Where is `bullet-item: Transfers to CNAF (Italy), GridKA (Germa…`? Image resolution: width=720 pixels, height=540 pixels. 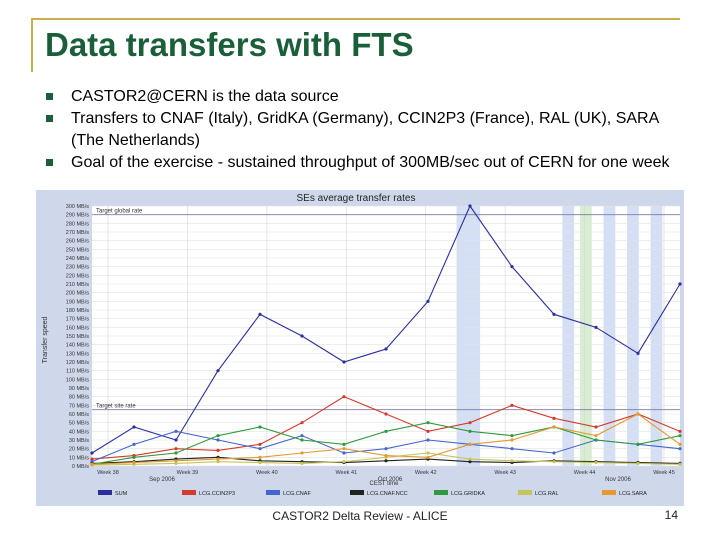
bullet-item: Transfers to CNAF (Italy), GridKA (Germa… is located at coordinates (366, 130).